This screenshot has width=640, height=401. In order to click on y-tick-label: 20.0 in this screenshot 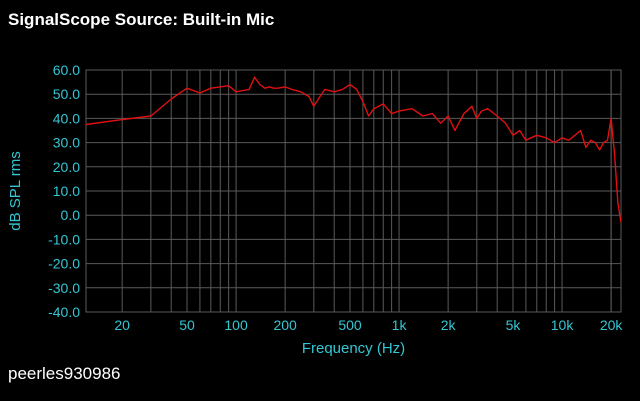, I will do `click(66, 167)`.